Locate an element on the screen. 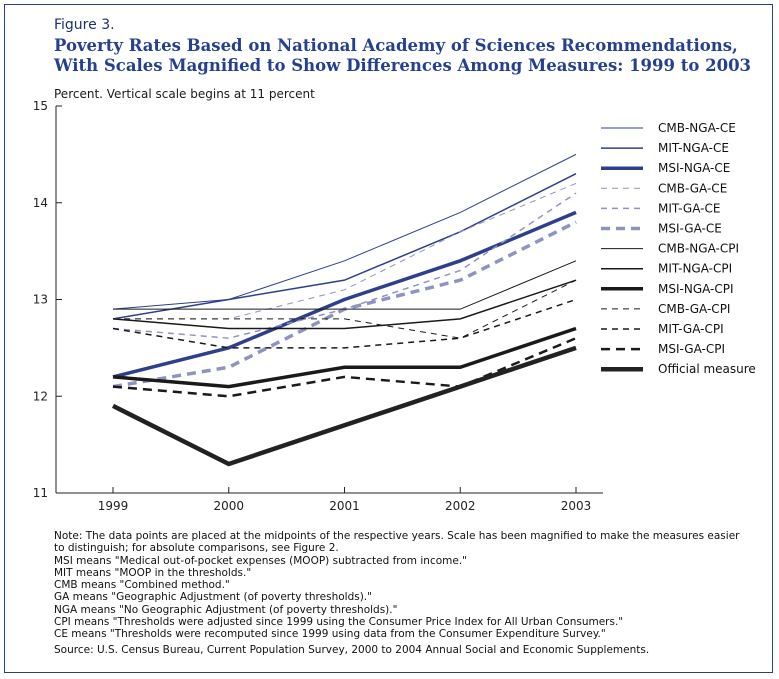 The image size is (779, 679). y-tick-label: 13 is located at coordinates (40, 300).